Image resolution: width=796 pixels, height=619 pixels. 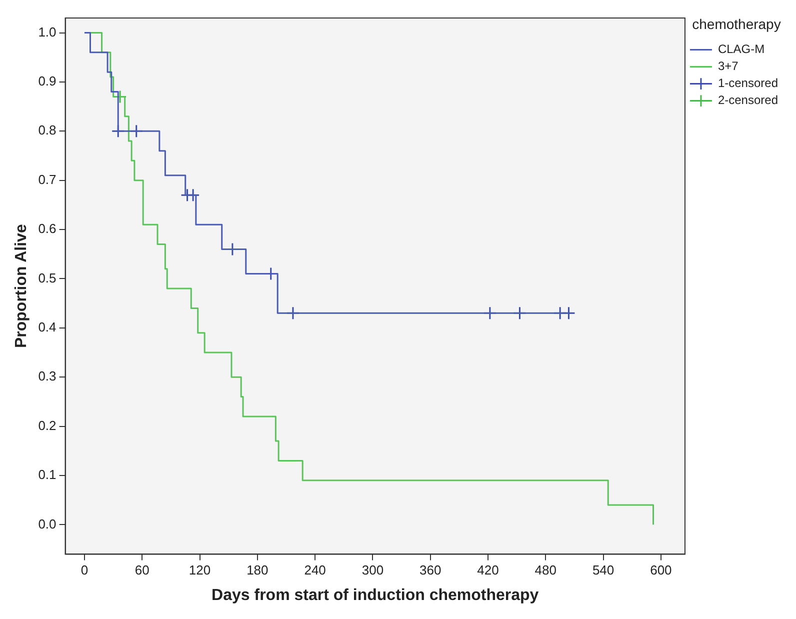 What do you see at coordinates (373, 570) in the screenshot?
I see `x-tick-label: 300` at bounding box center [373, 570].